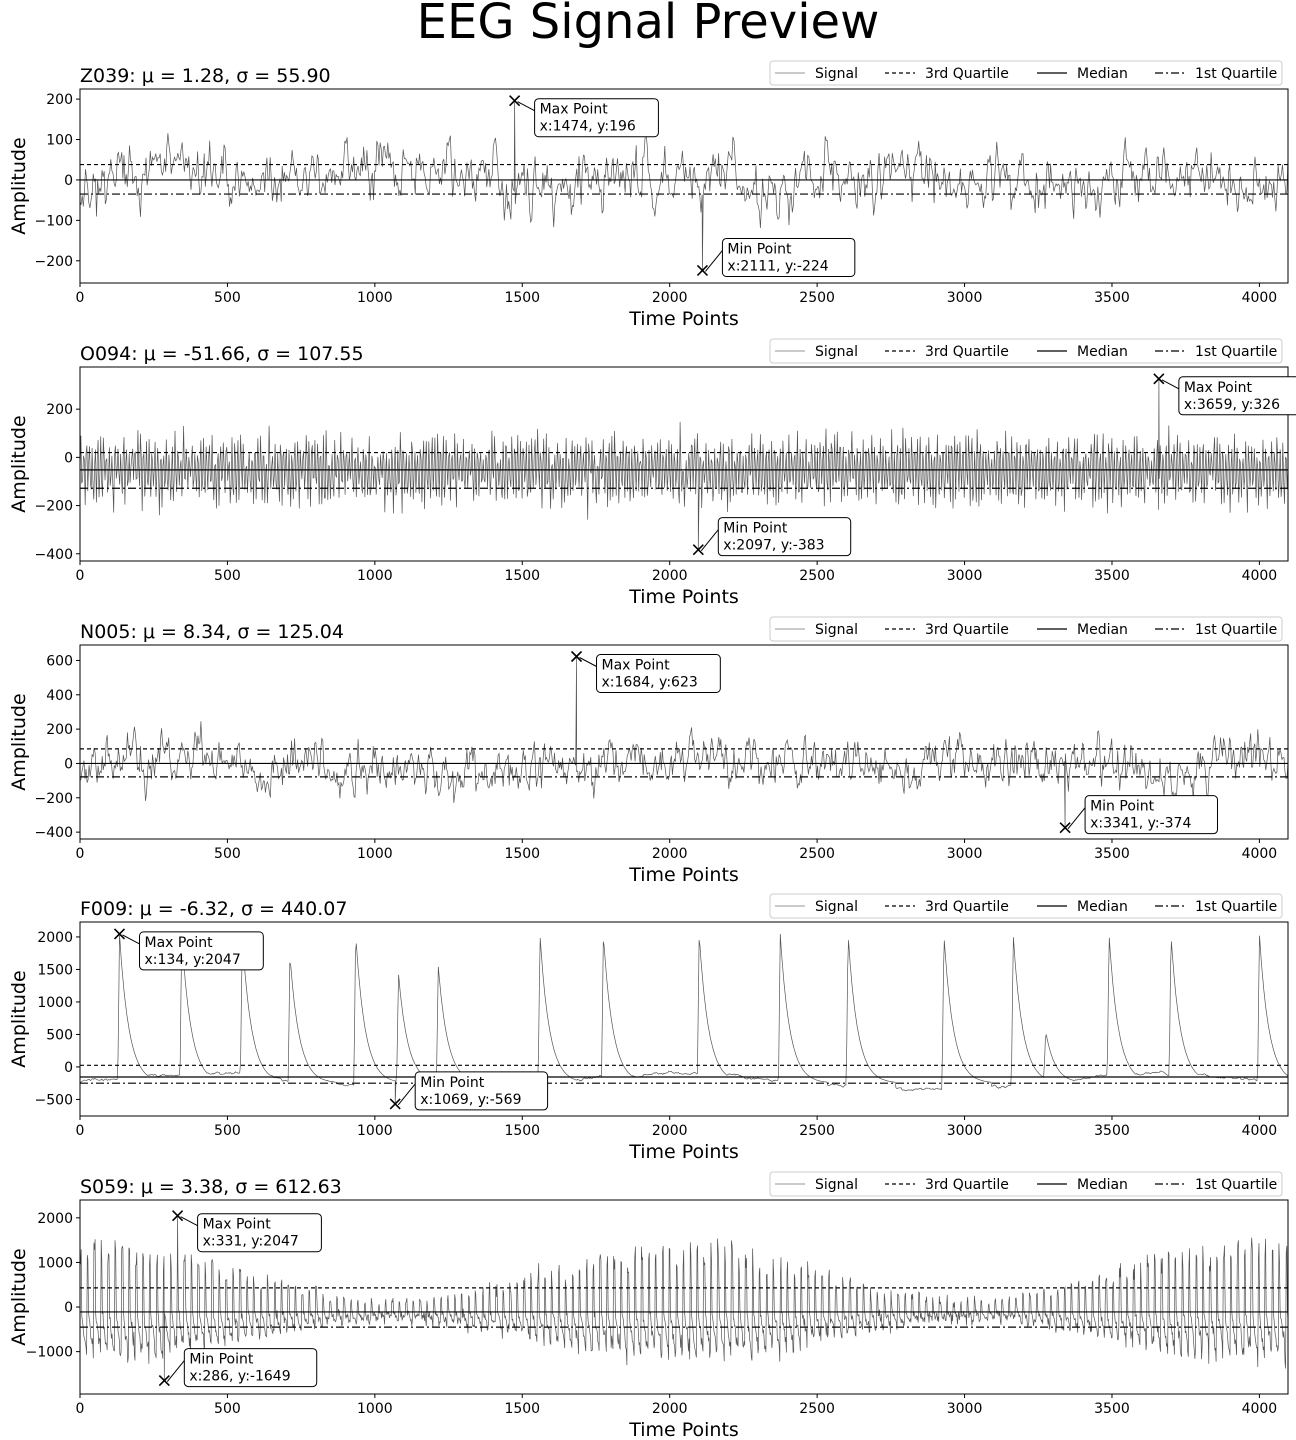 The width and height of the screenshot is (1296, 1440). What do you see at coordinates (406, 1094) in the screenshot?
I see `min-point-arrow` at bounding box center [406, 1094].